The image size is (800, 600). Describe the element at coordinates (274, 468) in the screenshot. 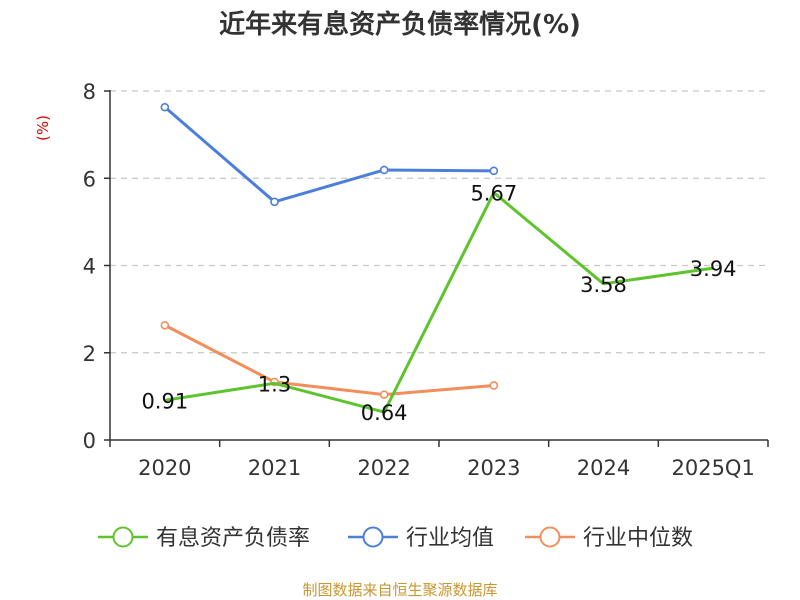

I see `x-tick-label: 2021` at that location.